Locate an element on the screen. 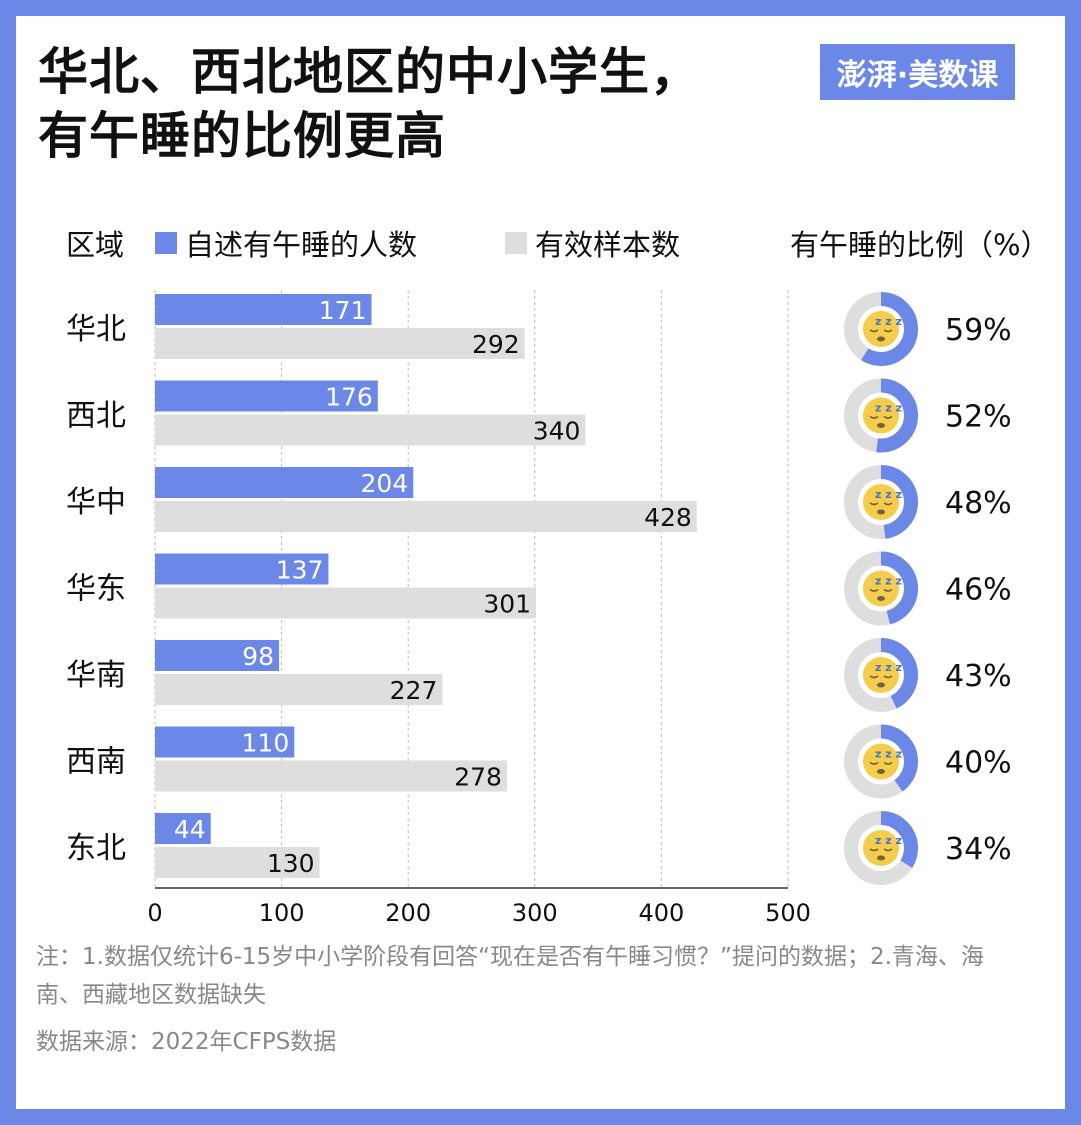 The width and height of the screenshot is (1081, 1125). page-title: 华北、西北地区的中小学生， 有午睡的比例更高 is located at coordinates (369, 104).